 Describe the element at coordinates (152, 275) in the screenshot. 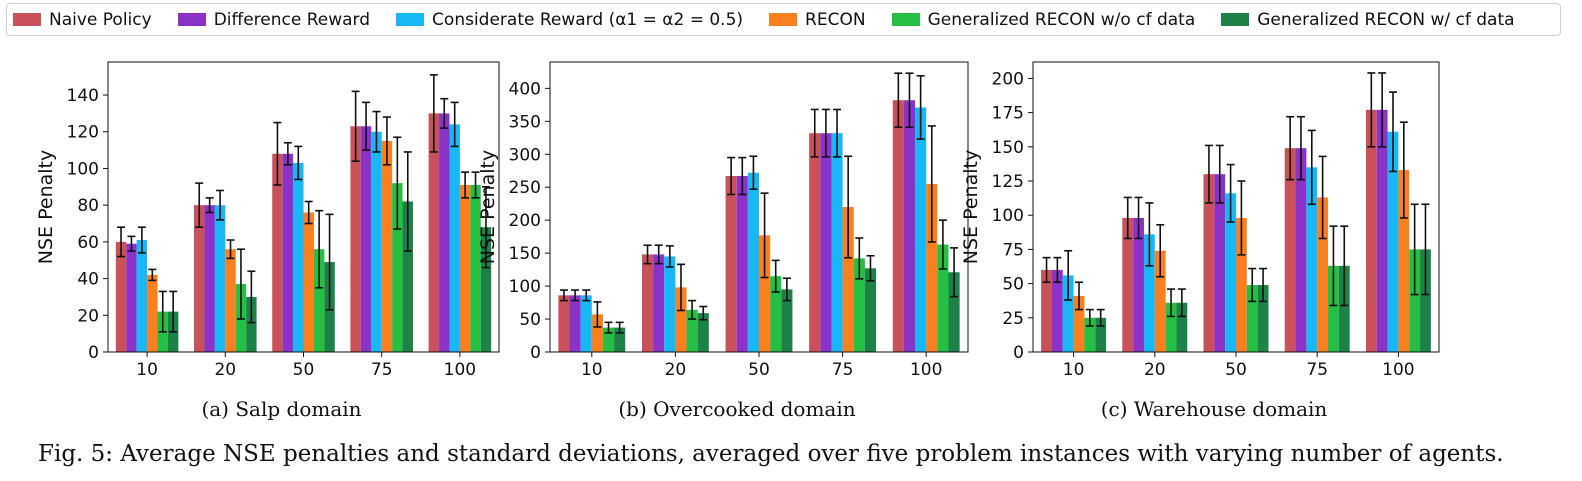

I see `error-bar-1-s4-c1` at that location.